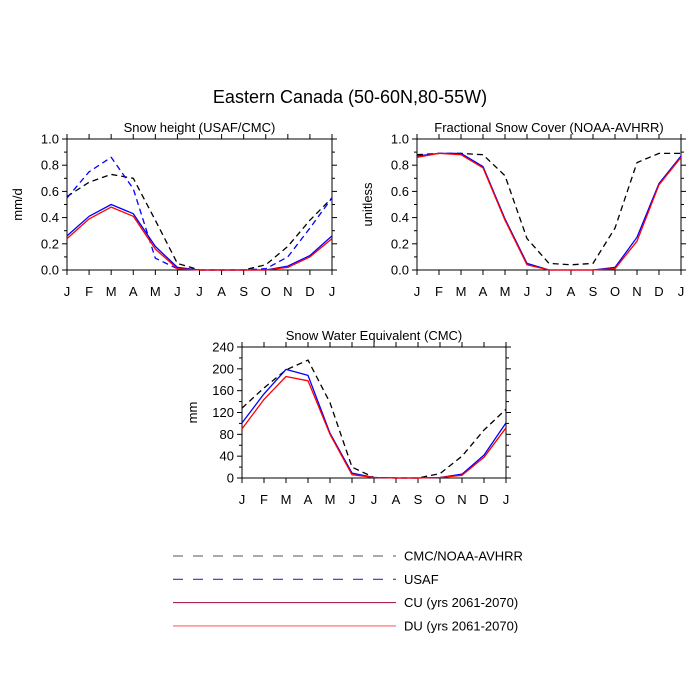 The width and height of the screenshot is (700, 700). What do you see at coordinates (461, 625) in the screenshot?
I see `legend-label-du-yrs-2061-2070: DU (yrs 2061-2070)` at bounding box center [461, 625].